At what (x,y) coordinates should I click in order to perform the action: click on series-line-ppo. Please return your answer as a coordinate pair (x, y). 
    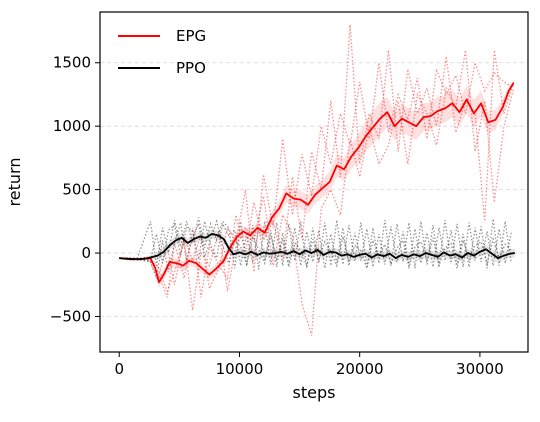
    Looking at the image, I should click on (317, 247).